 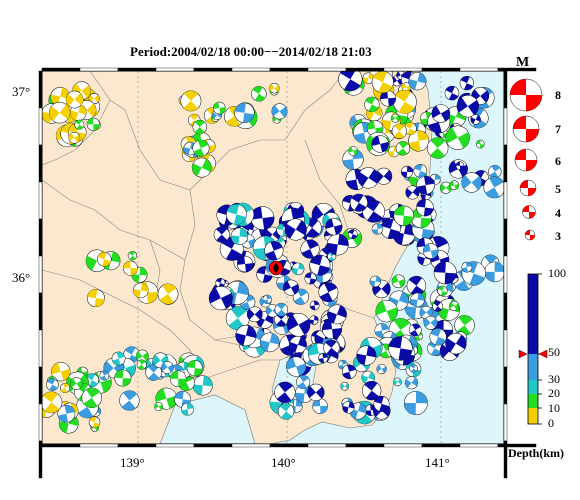 What do you see at coordinates (554, 352) in the screenshot?
I see `depth-tick-50: 50` at bounding box center [554, 352].